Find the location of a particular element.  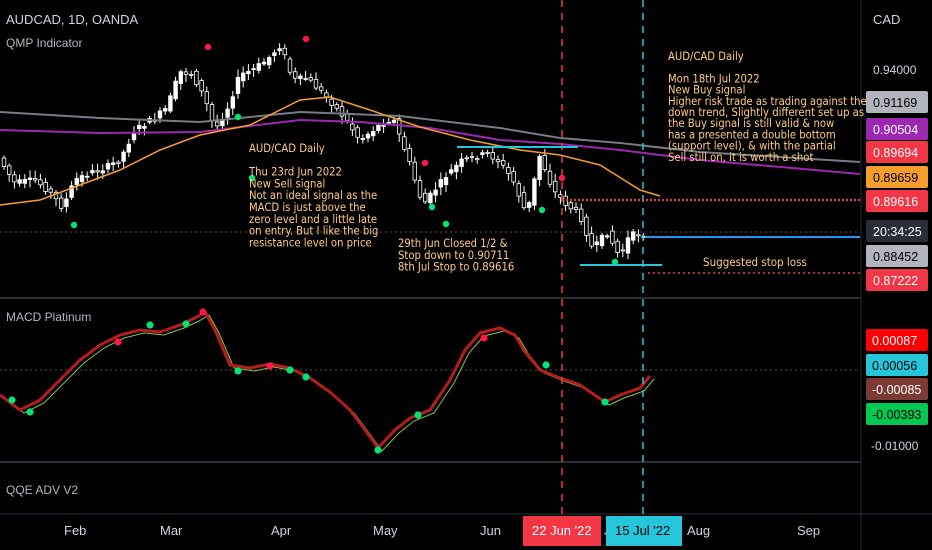

time-label: Mar is located at coordinates (171, 530).